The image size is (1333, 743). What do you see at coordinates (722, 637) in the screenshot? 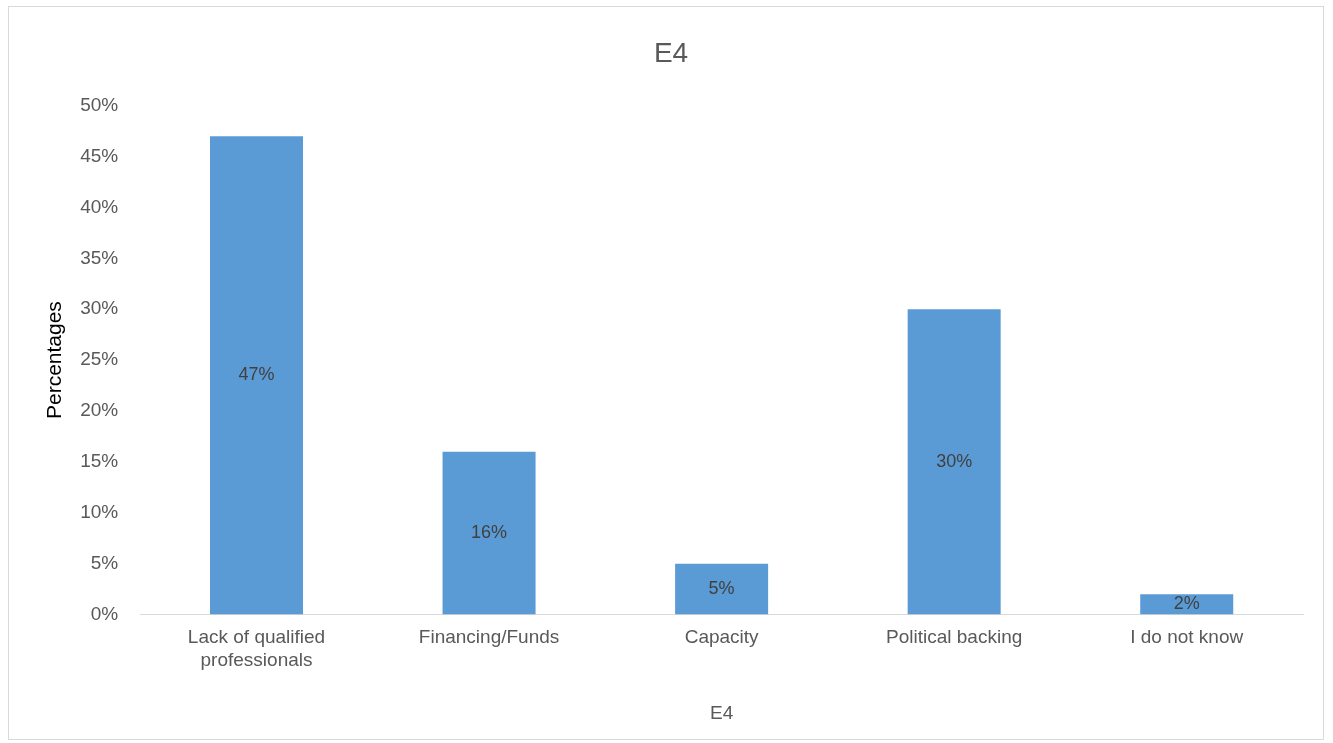
I see `x-tick-label: Capacity` at bounding box center [722, 637].